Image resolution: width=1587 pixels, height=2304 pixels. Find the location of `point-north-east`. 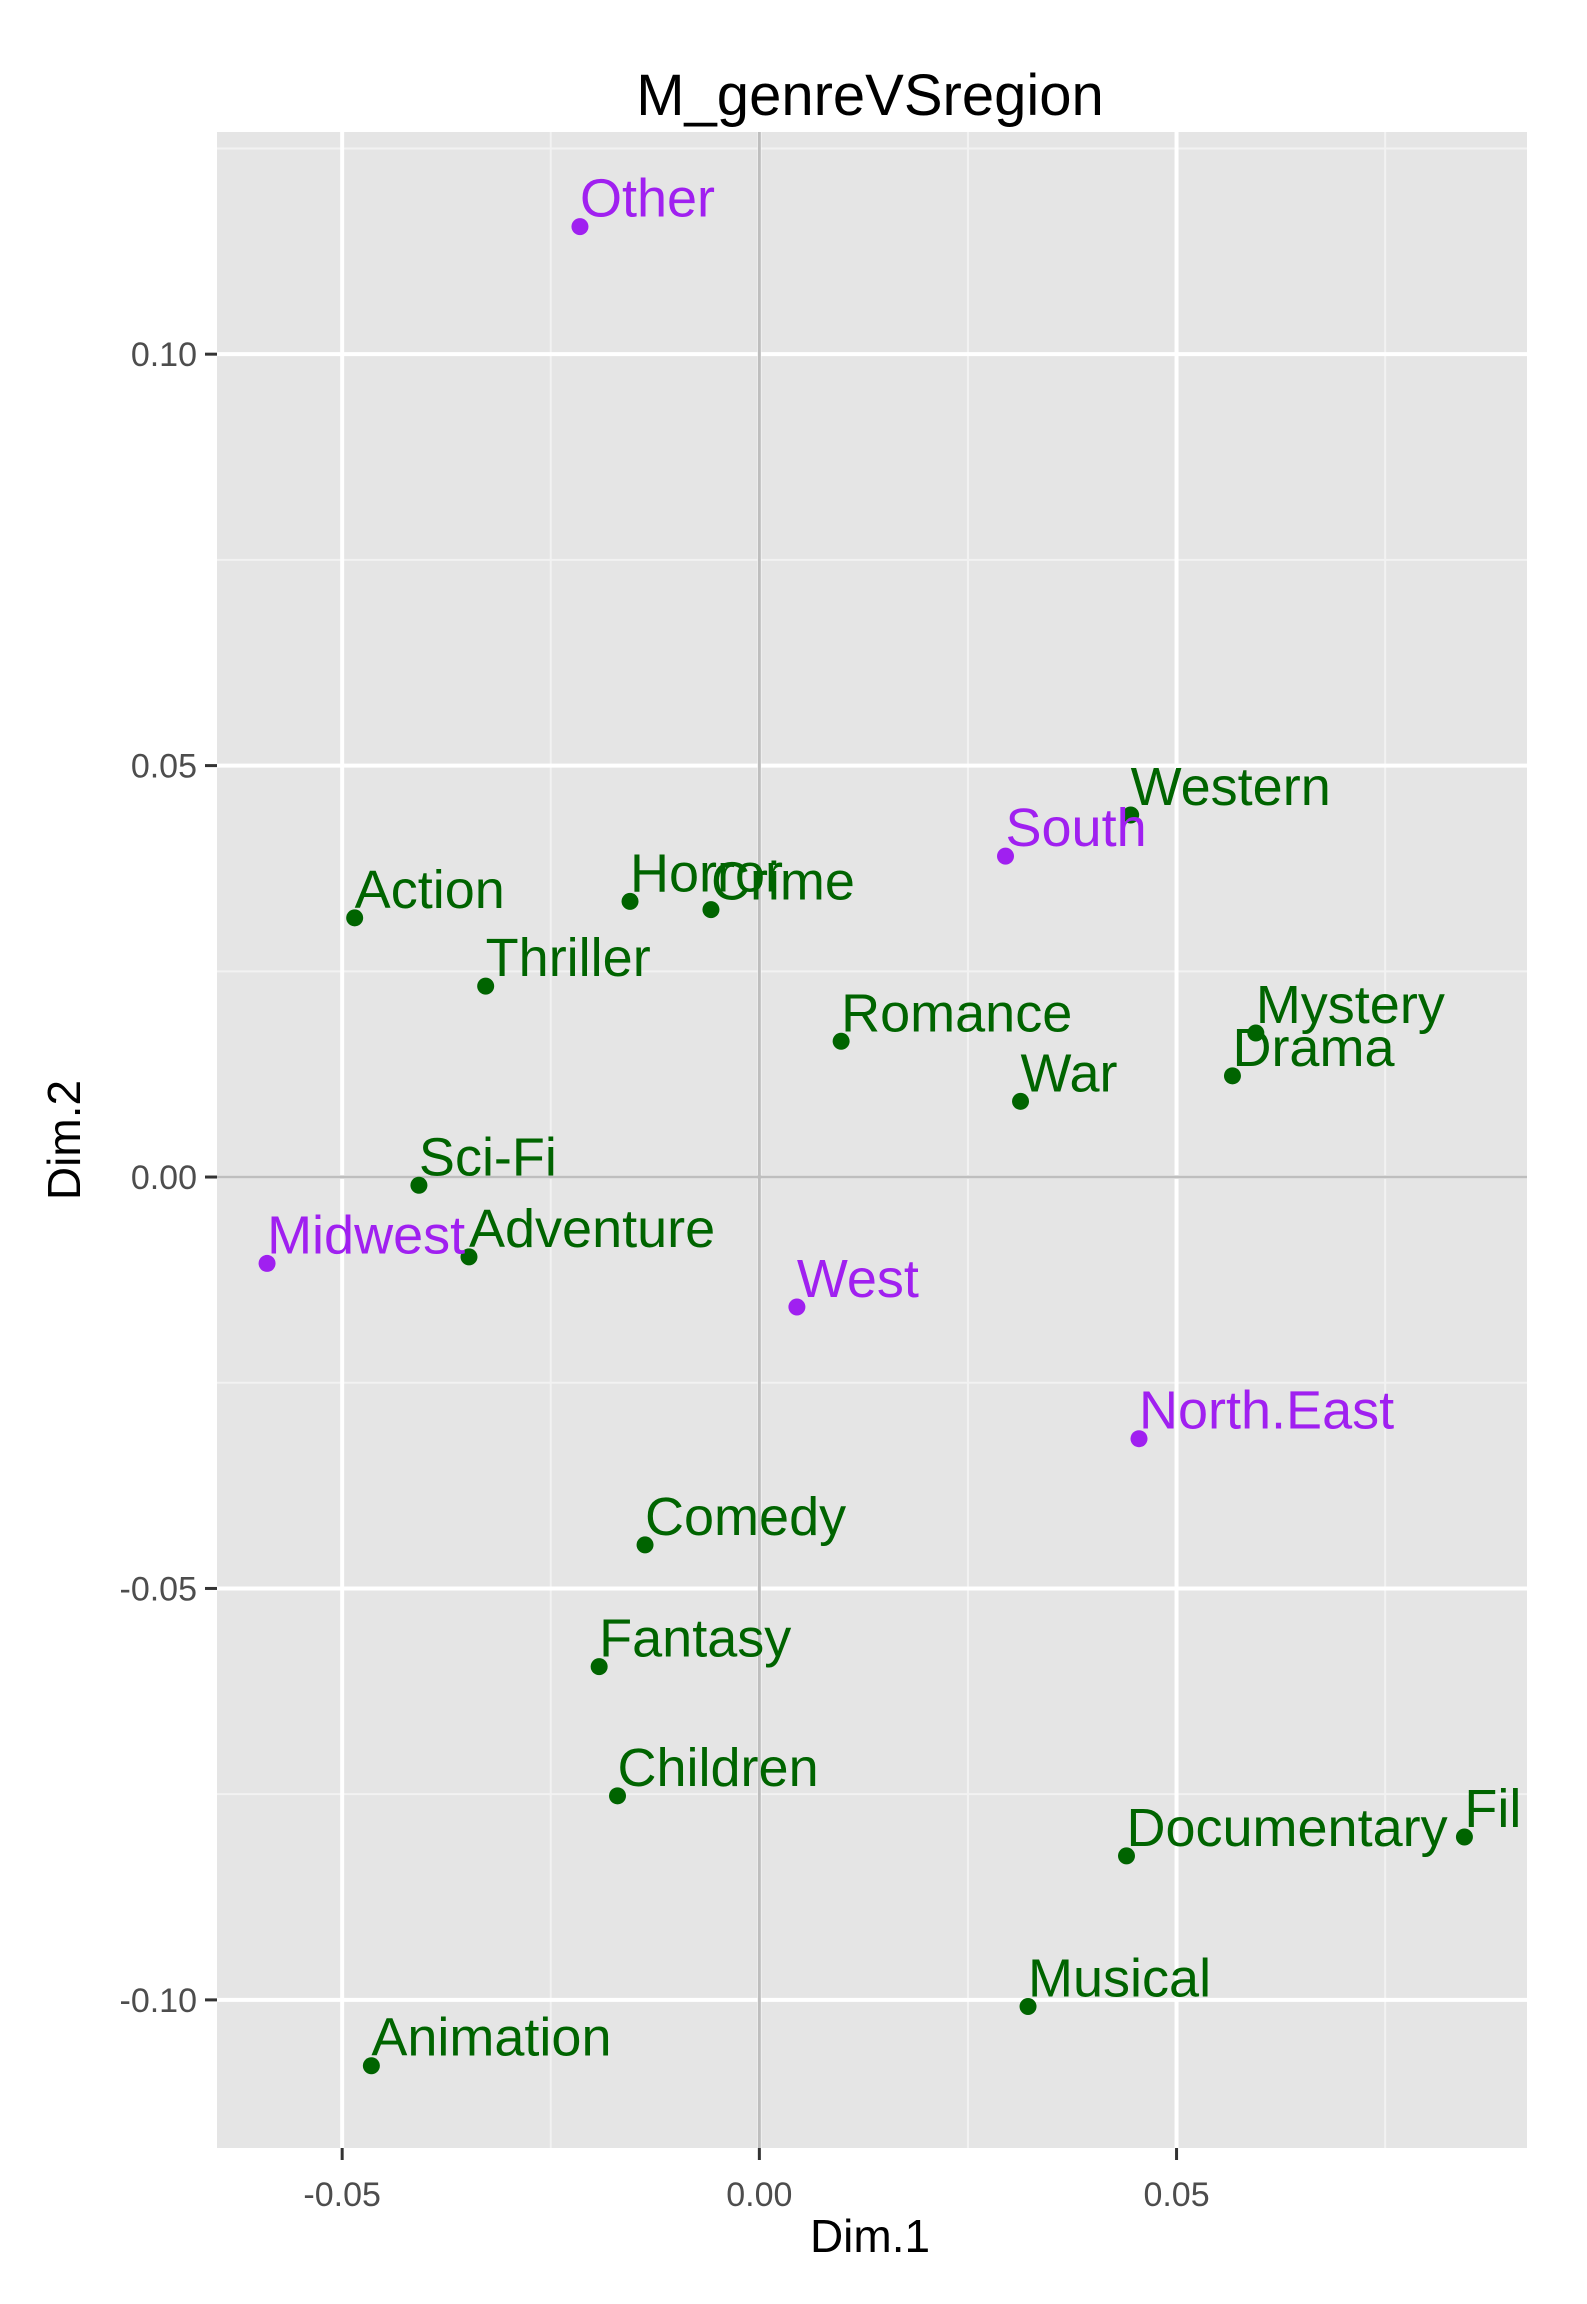

point-north-east is located at coordinates (1139, 1439).